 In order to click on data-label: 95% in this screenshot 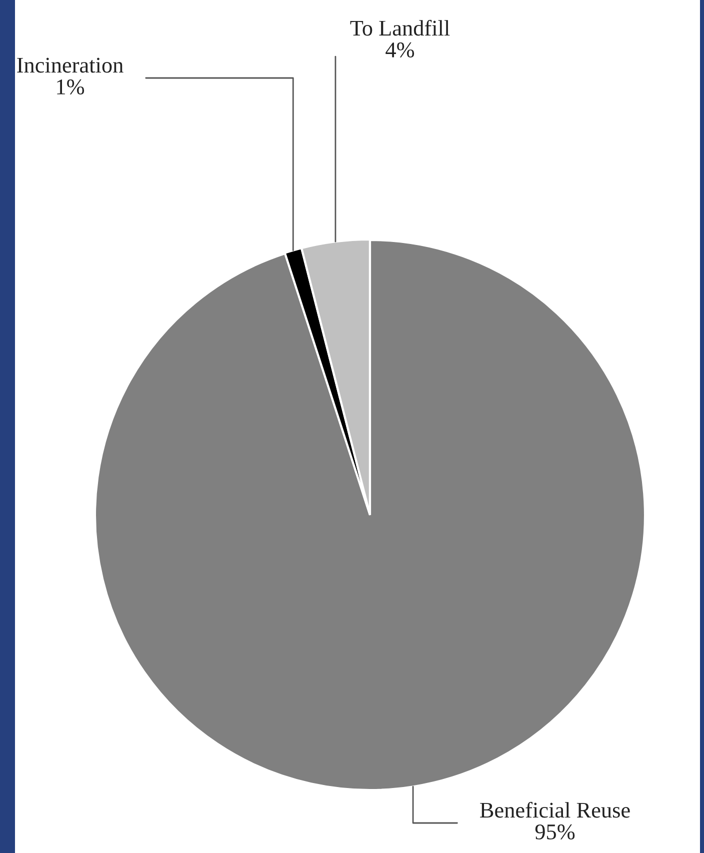, I will do `click(555, 832)`.